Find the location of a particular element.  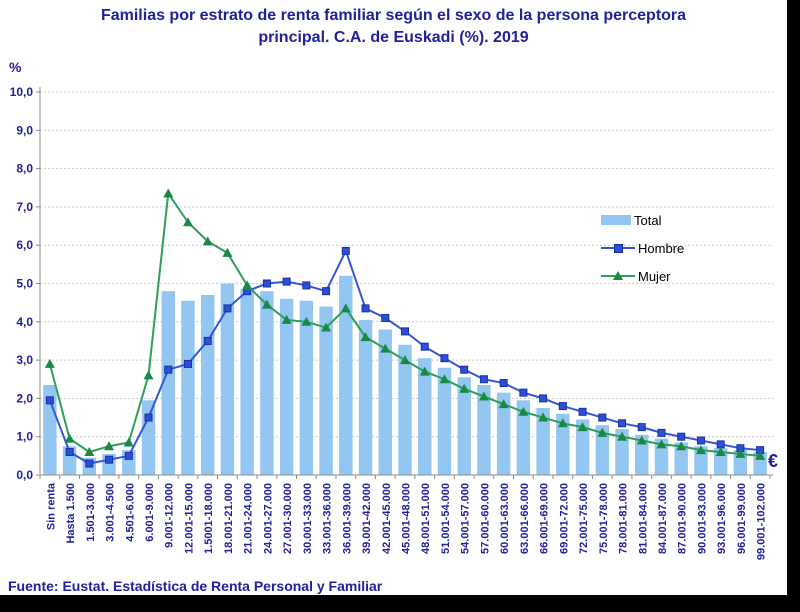

x-tick-label: 1.5001-18.000 is located at coordinates (209, 518).